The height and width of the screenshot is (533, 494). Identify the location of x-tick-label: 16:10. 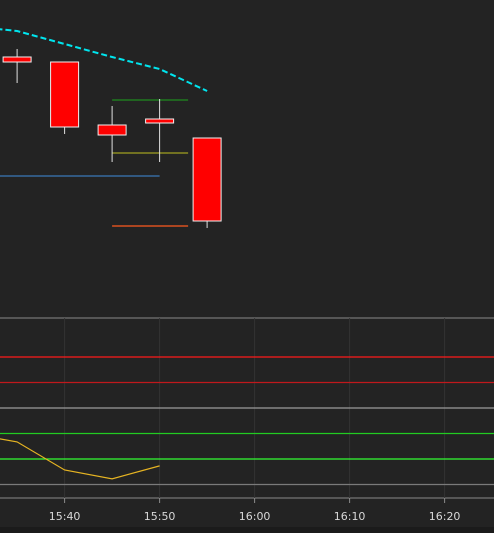
(350, 516).